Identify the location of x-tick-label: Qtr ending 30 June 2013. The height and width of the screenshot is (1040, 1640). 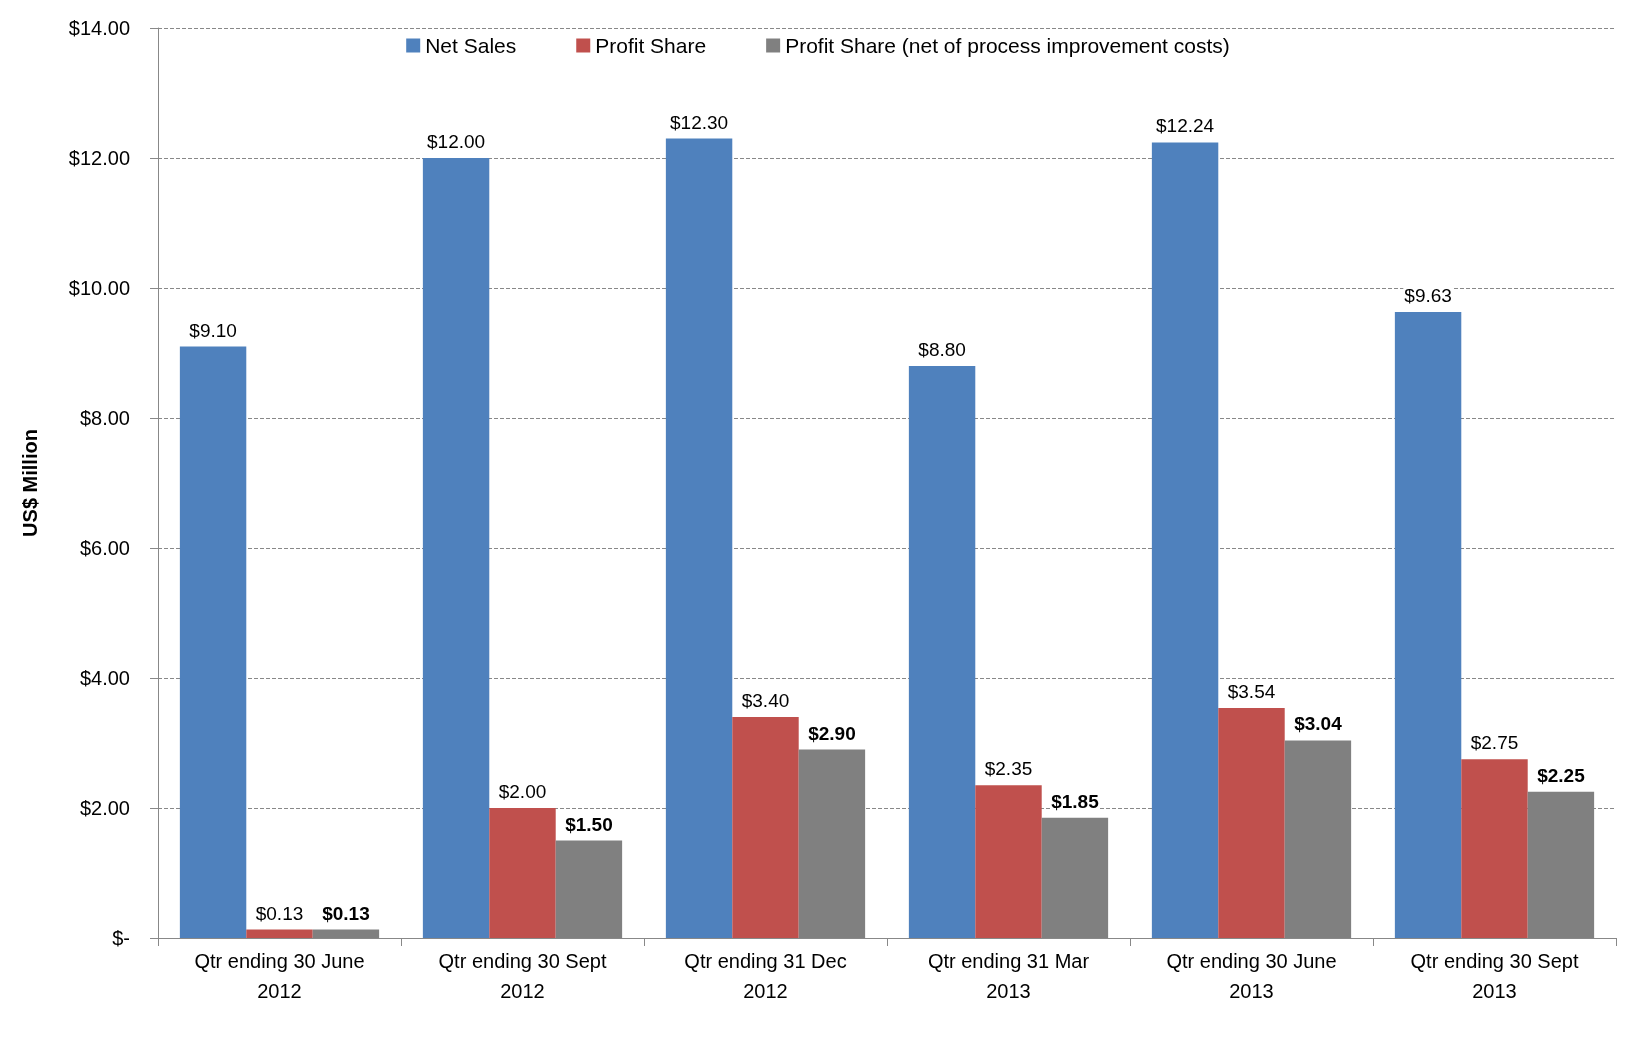
(1251, 976).